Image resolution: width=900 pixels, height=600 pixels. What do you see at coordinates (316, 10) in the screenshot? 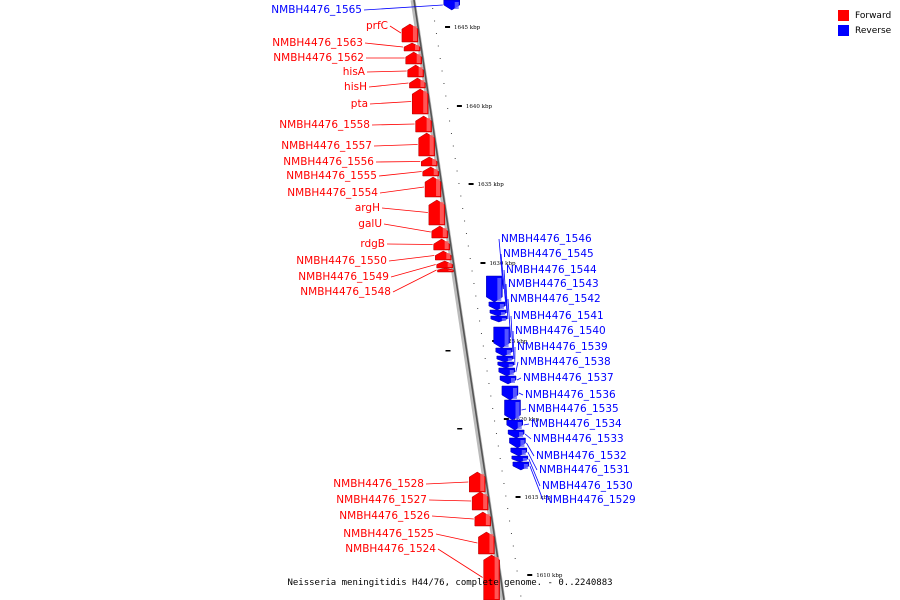
I see `gene-label: NMBH4476_1565` at bounding box center [316, 10].